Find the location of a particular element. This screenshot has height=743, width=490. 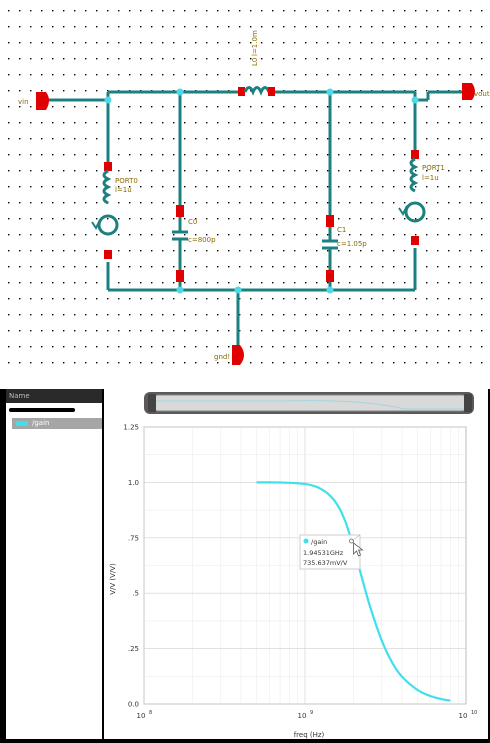

capacitor-c1: C1 c=1.05p is located at coordinates (344, 248).